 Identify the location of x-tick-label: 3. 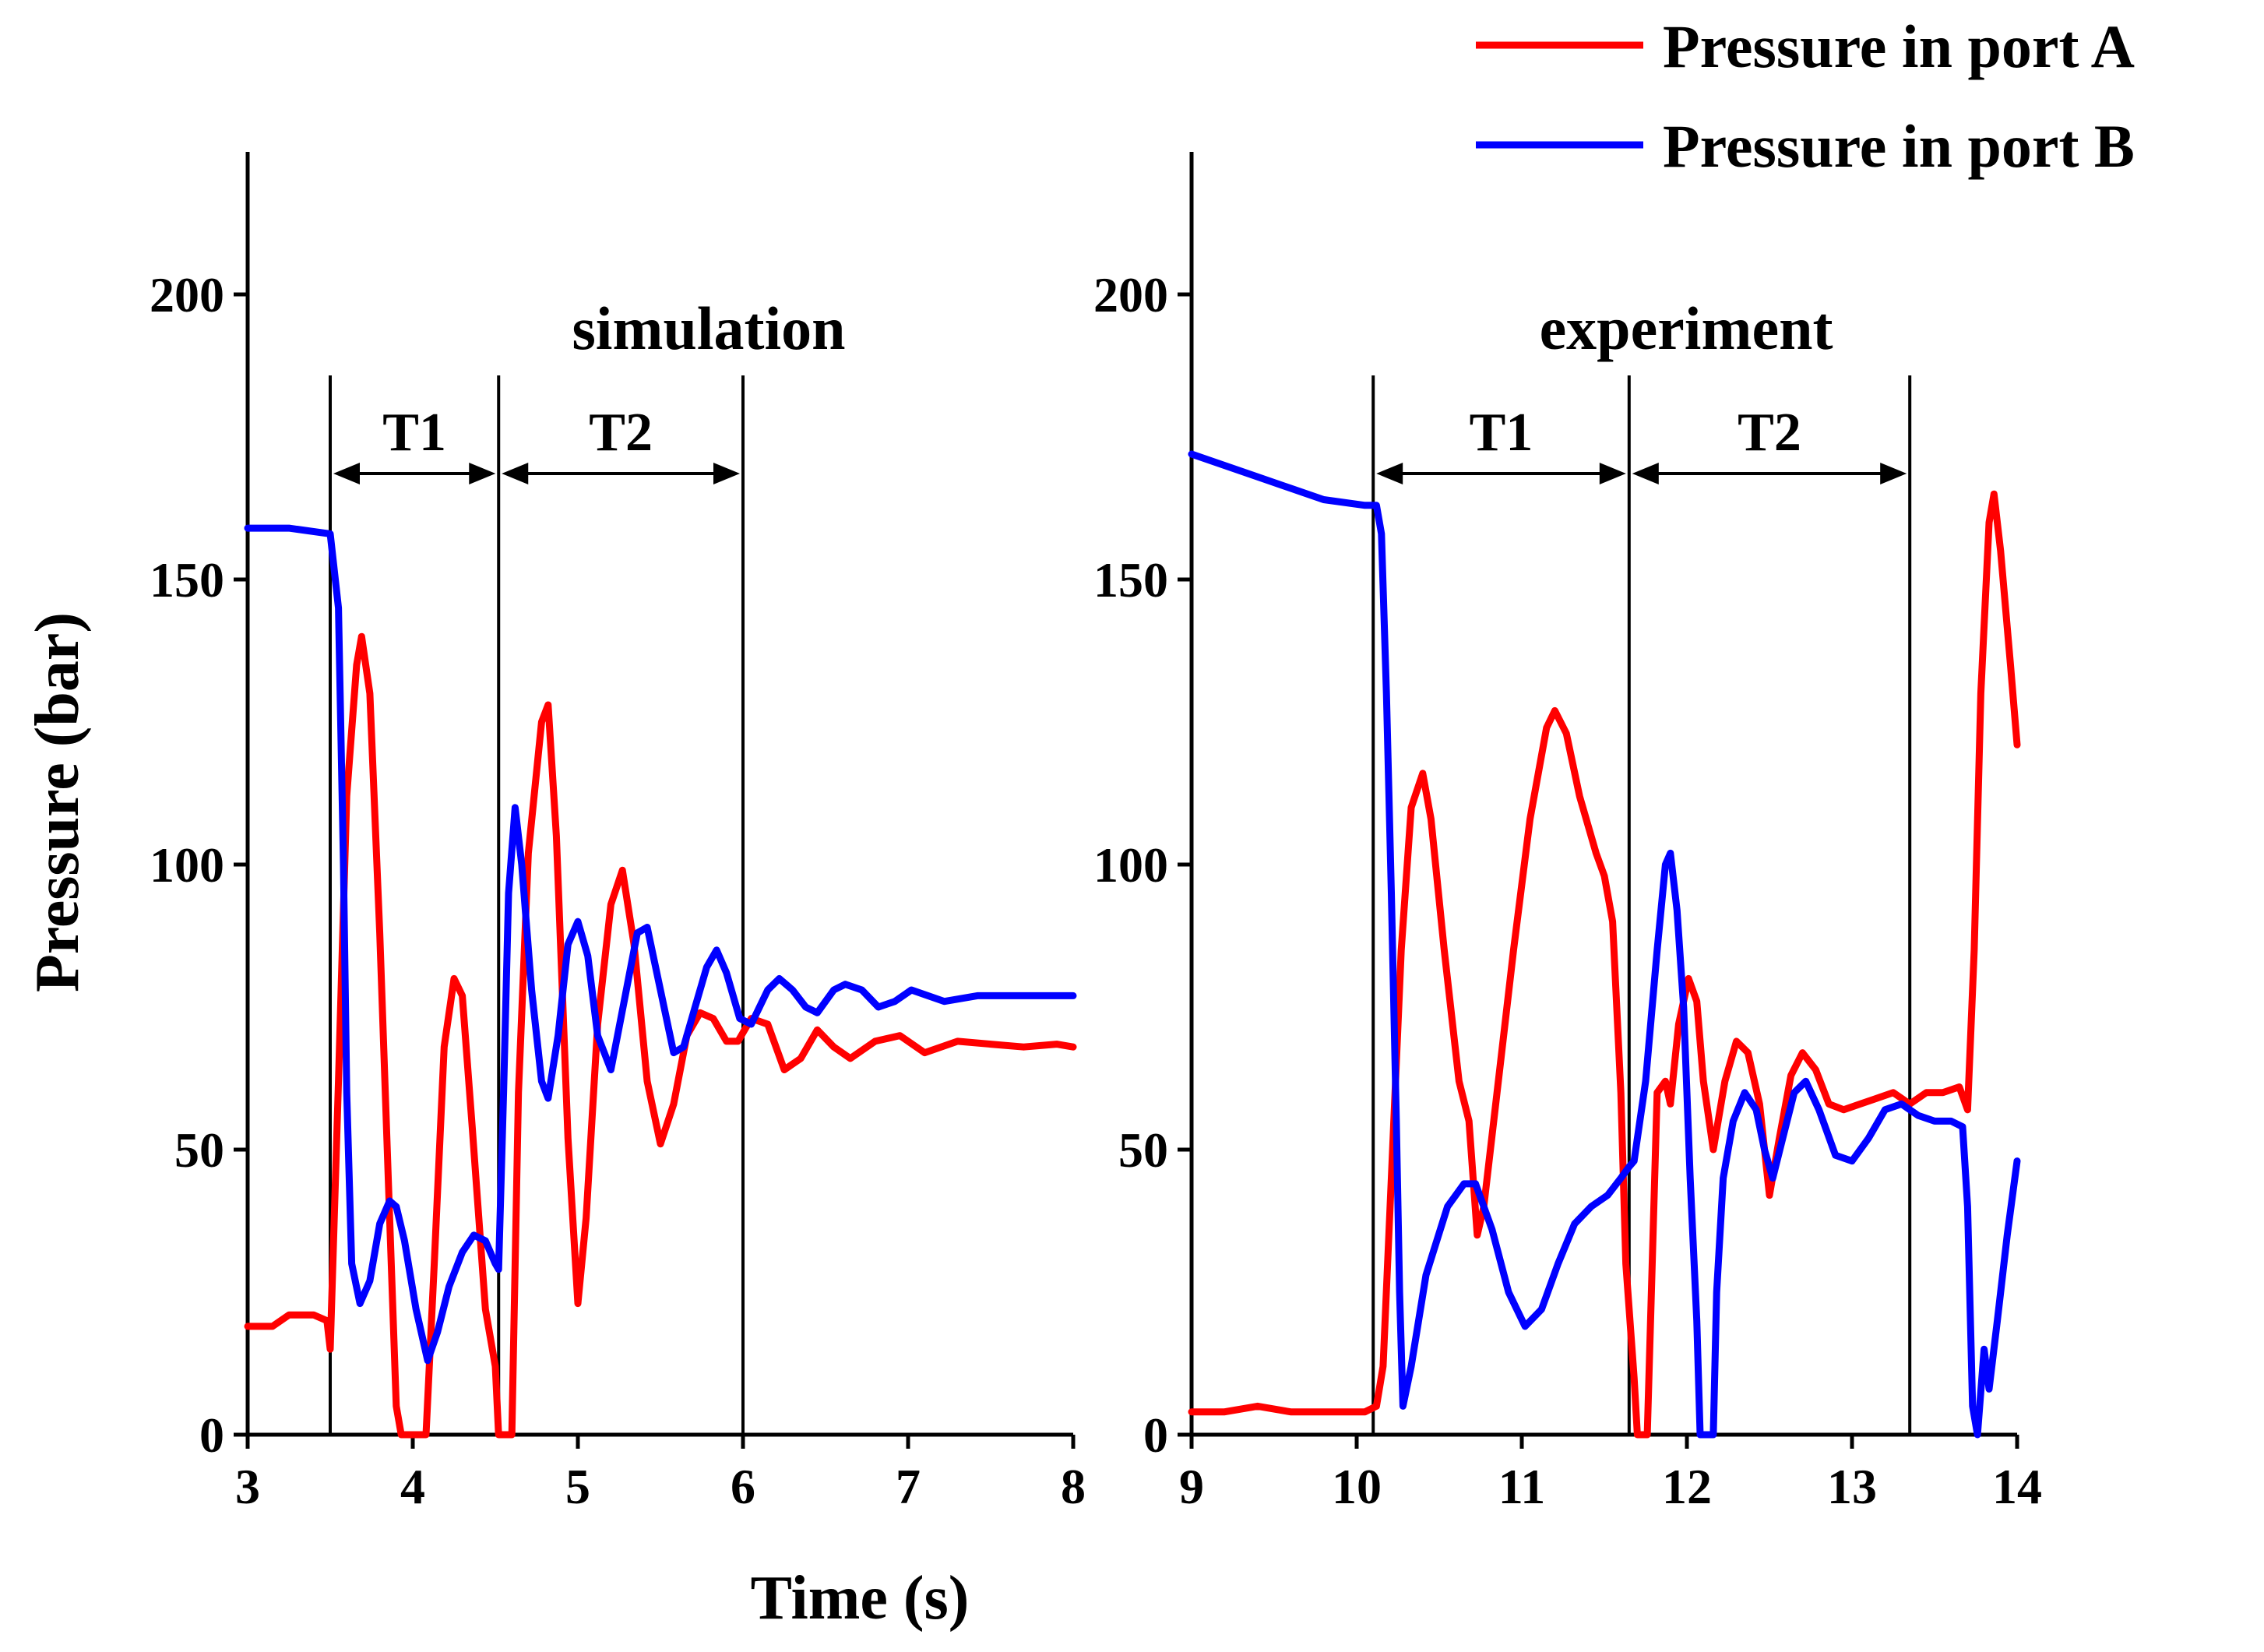
(247, 1486).